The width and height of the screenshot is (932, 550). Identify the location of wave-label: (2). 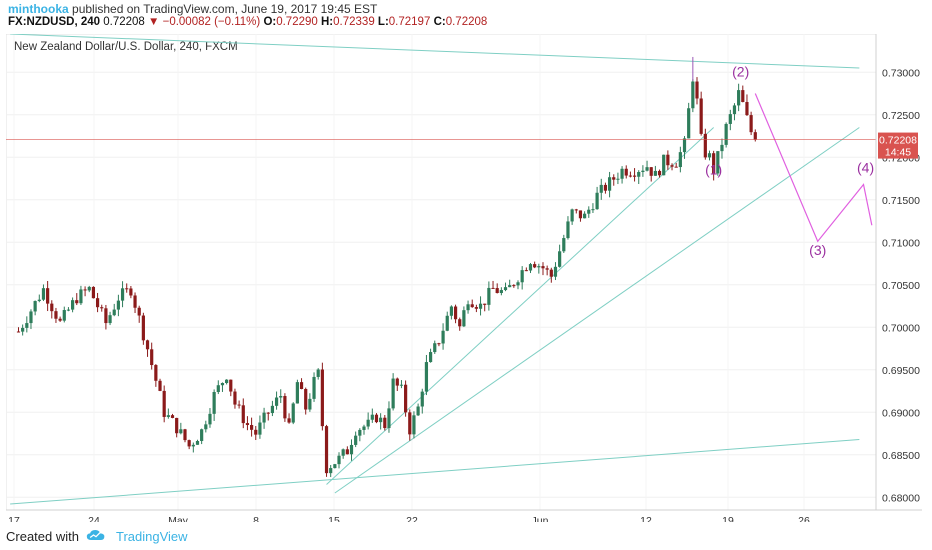
(740, 72).